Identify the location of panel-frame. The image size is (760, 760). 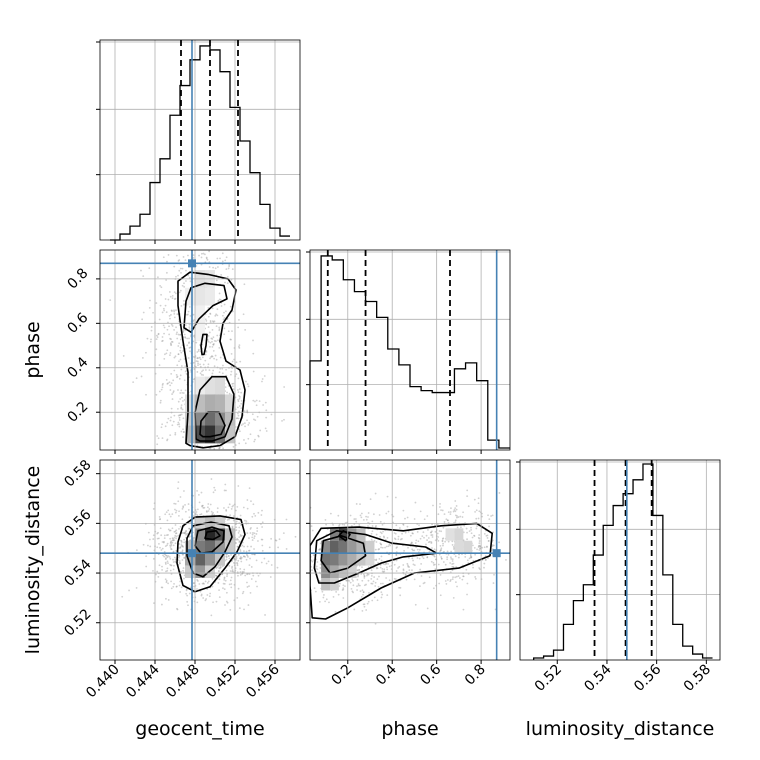
(200, 140).